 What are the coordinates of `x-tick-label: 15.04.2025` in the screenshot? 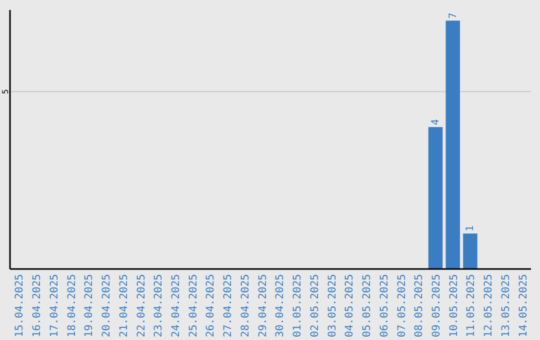 It's located at (20, 306).